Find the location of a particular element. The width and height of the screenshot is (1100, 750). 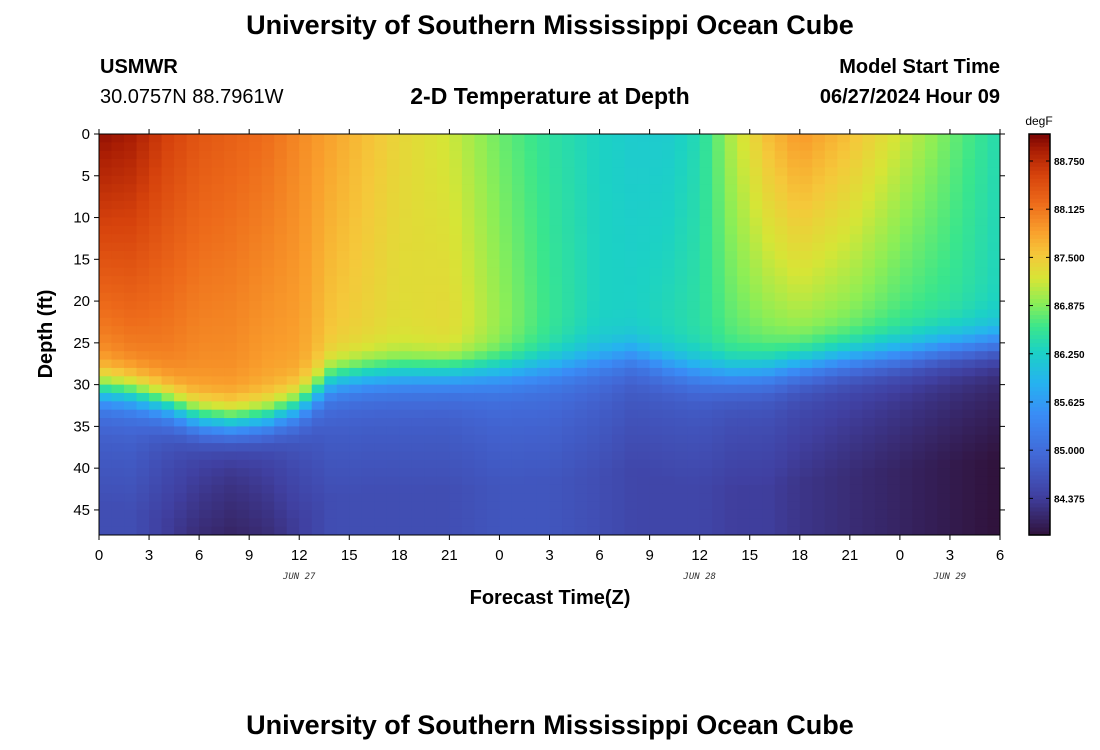

y-tick-label: 10 is located at coordinates (81, 218).